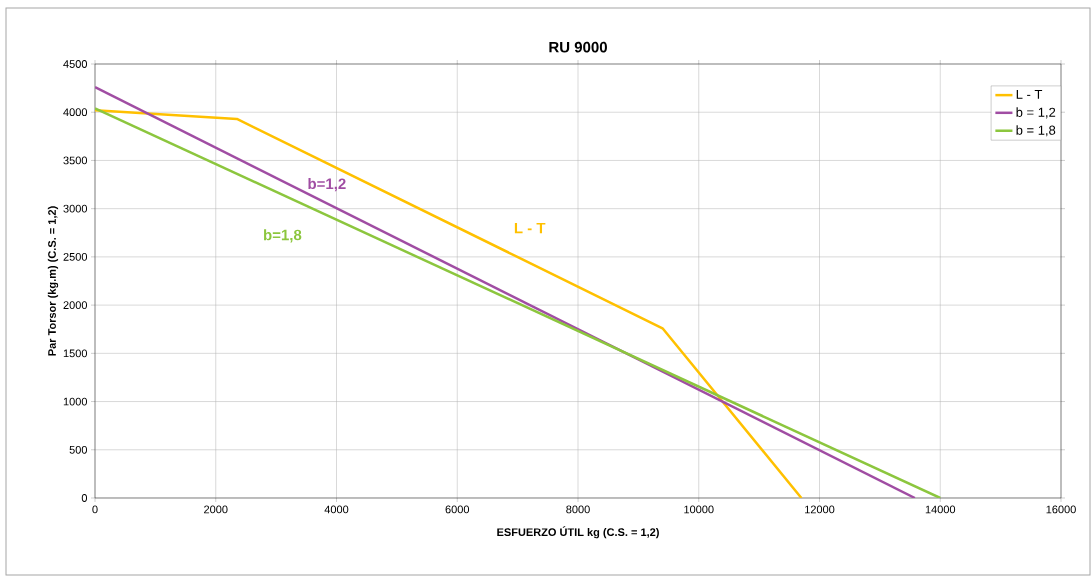  Describe the element at coordinates (578, 509) in the screenshot. I see `x-tick-label: 8000` at that location.